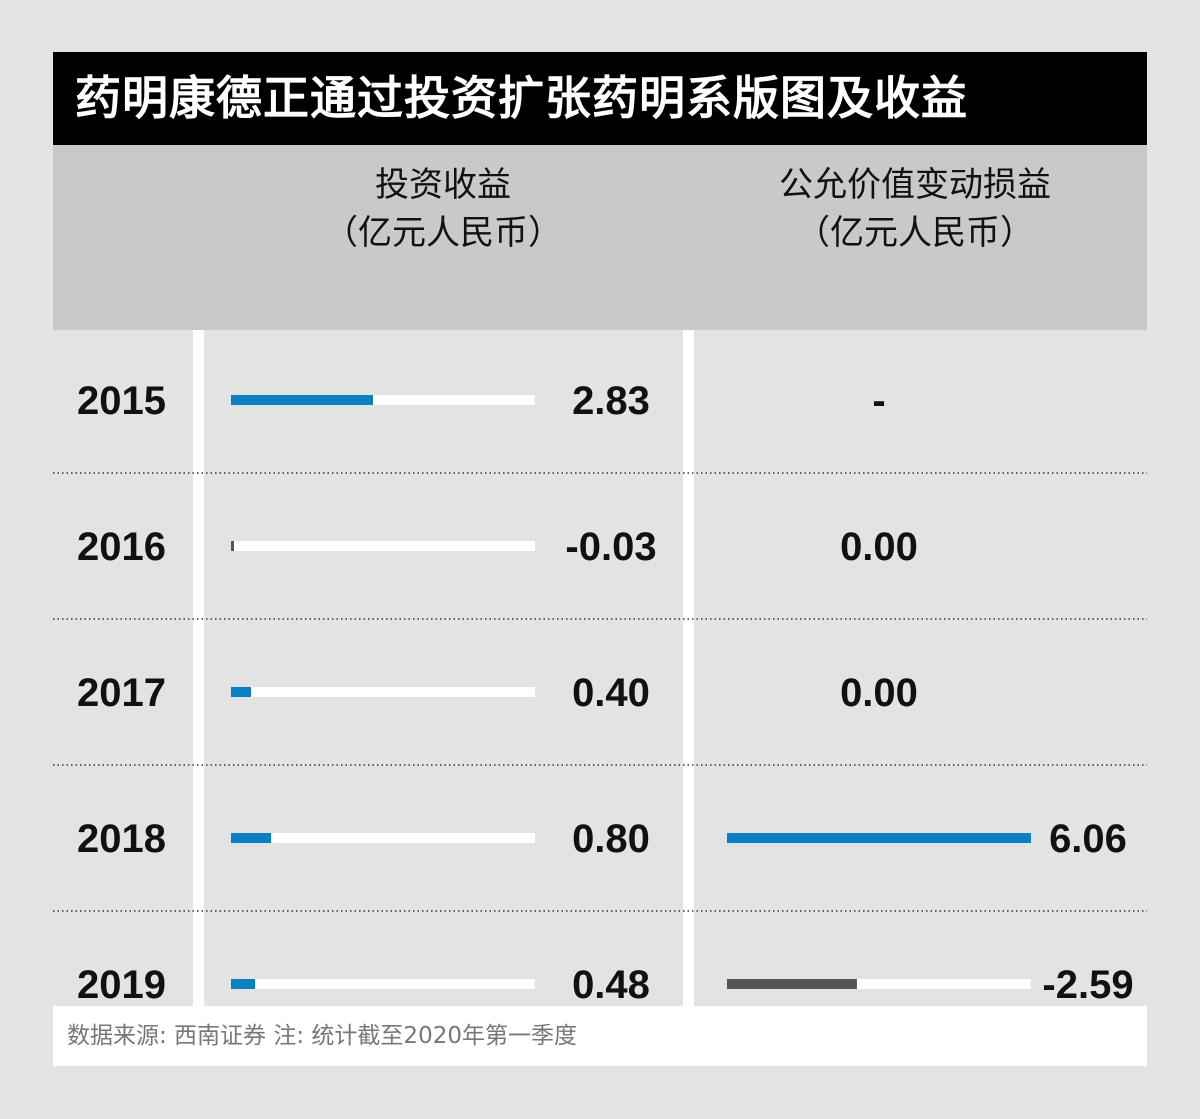  I want to click on value-label-s2-2018: 6.06, so click(1088, 839).